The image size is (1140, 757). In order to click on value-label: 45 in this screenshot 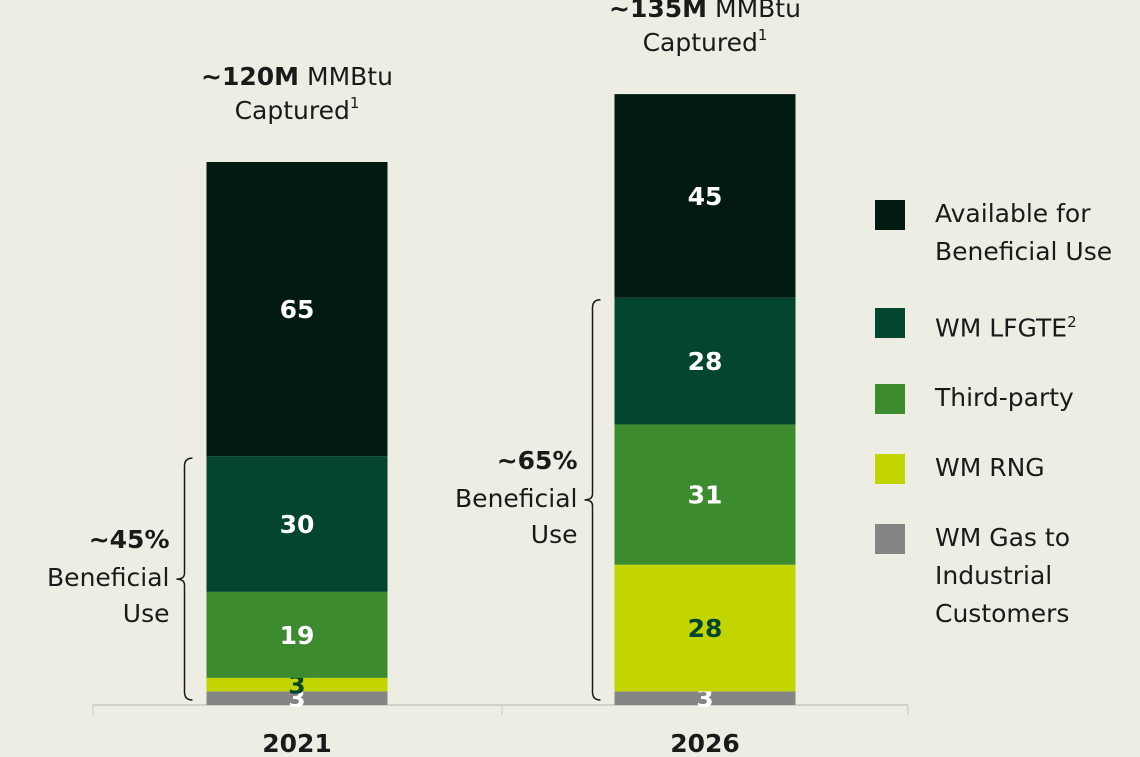, I will do `click(705, 196)`.